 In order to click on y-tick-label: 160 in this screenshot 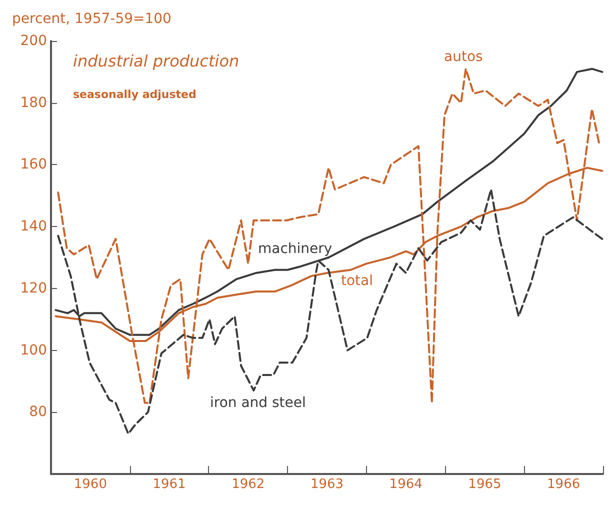, I will do `click(33, 164)`.